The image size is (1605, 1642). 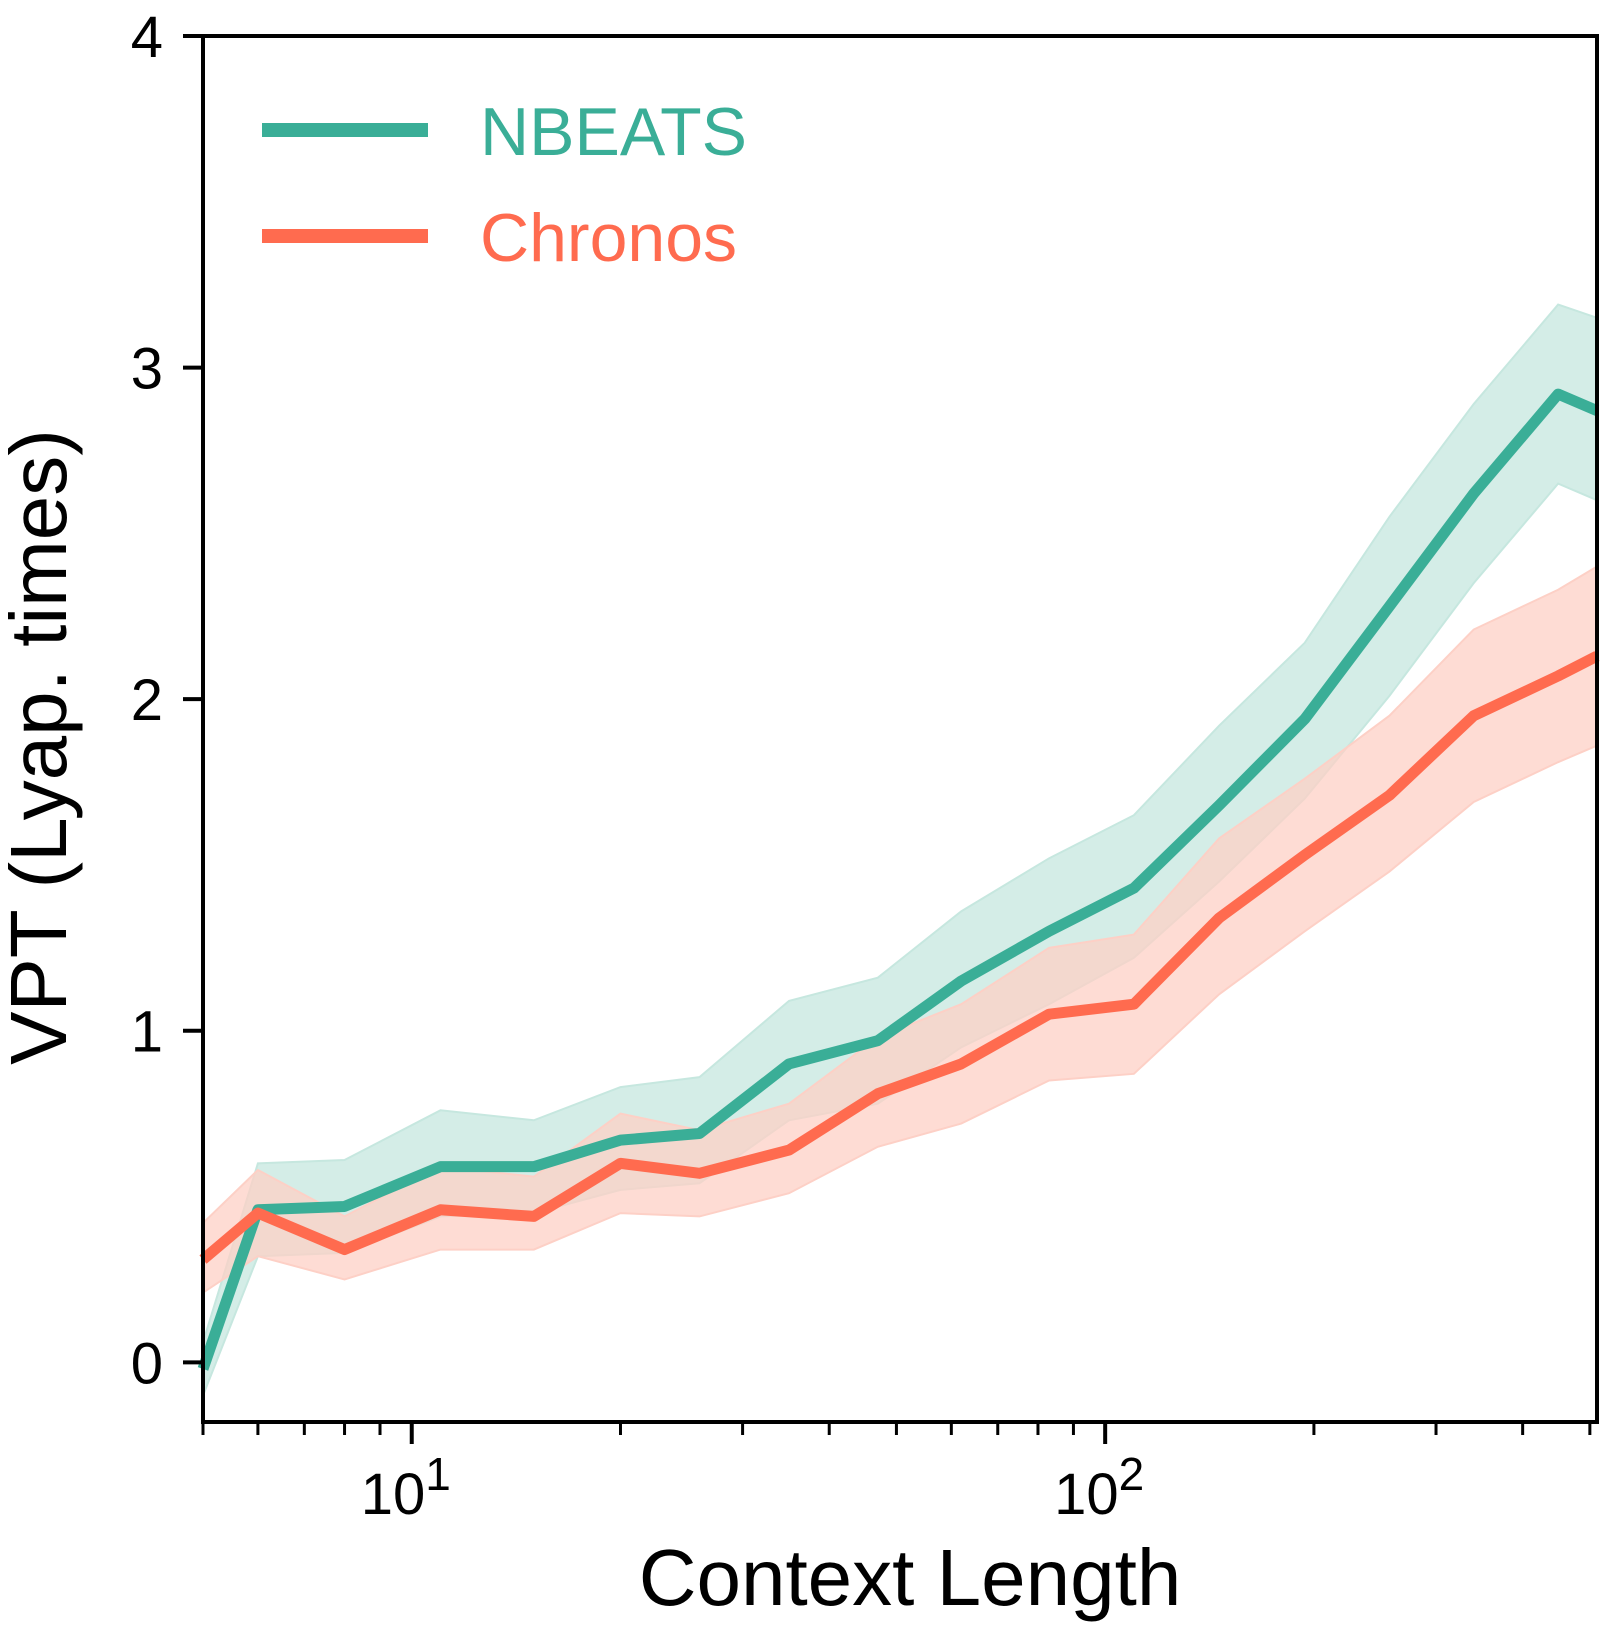 I want to click on y-axis-title: VPT (Lyap. times), so click(x=41, y=747).